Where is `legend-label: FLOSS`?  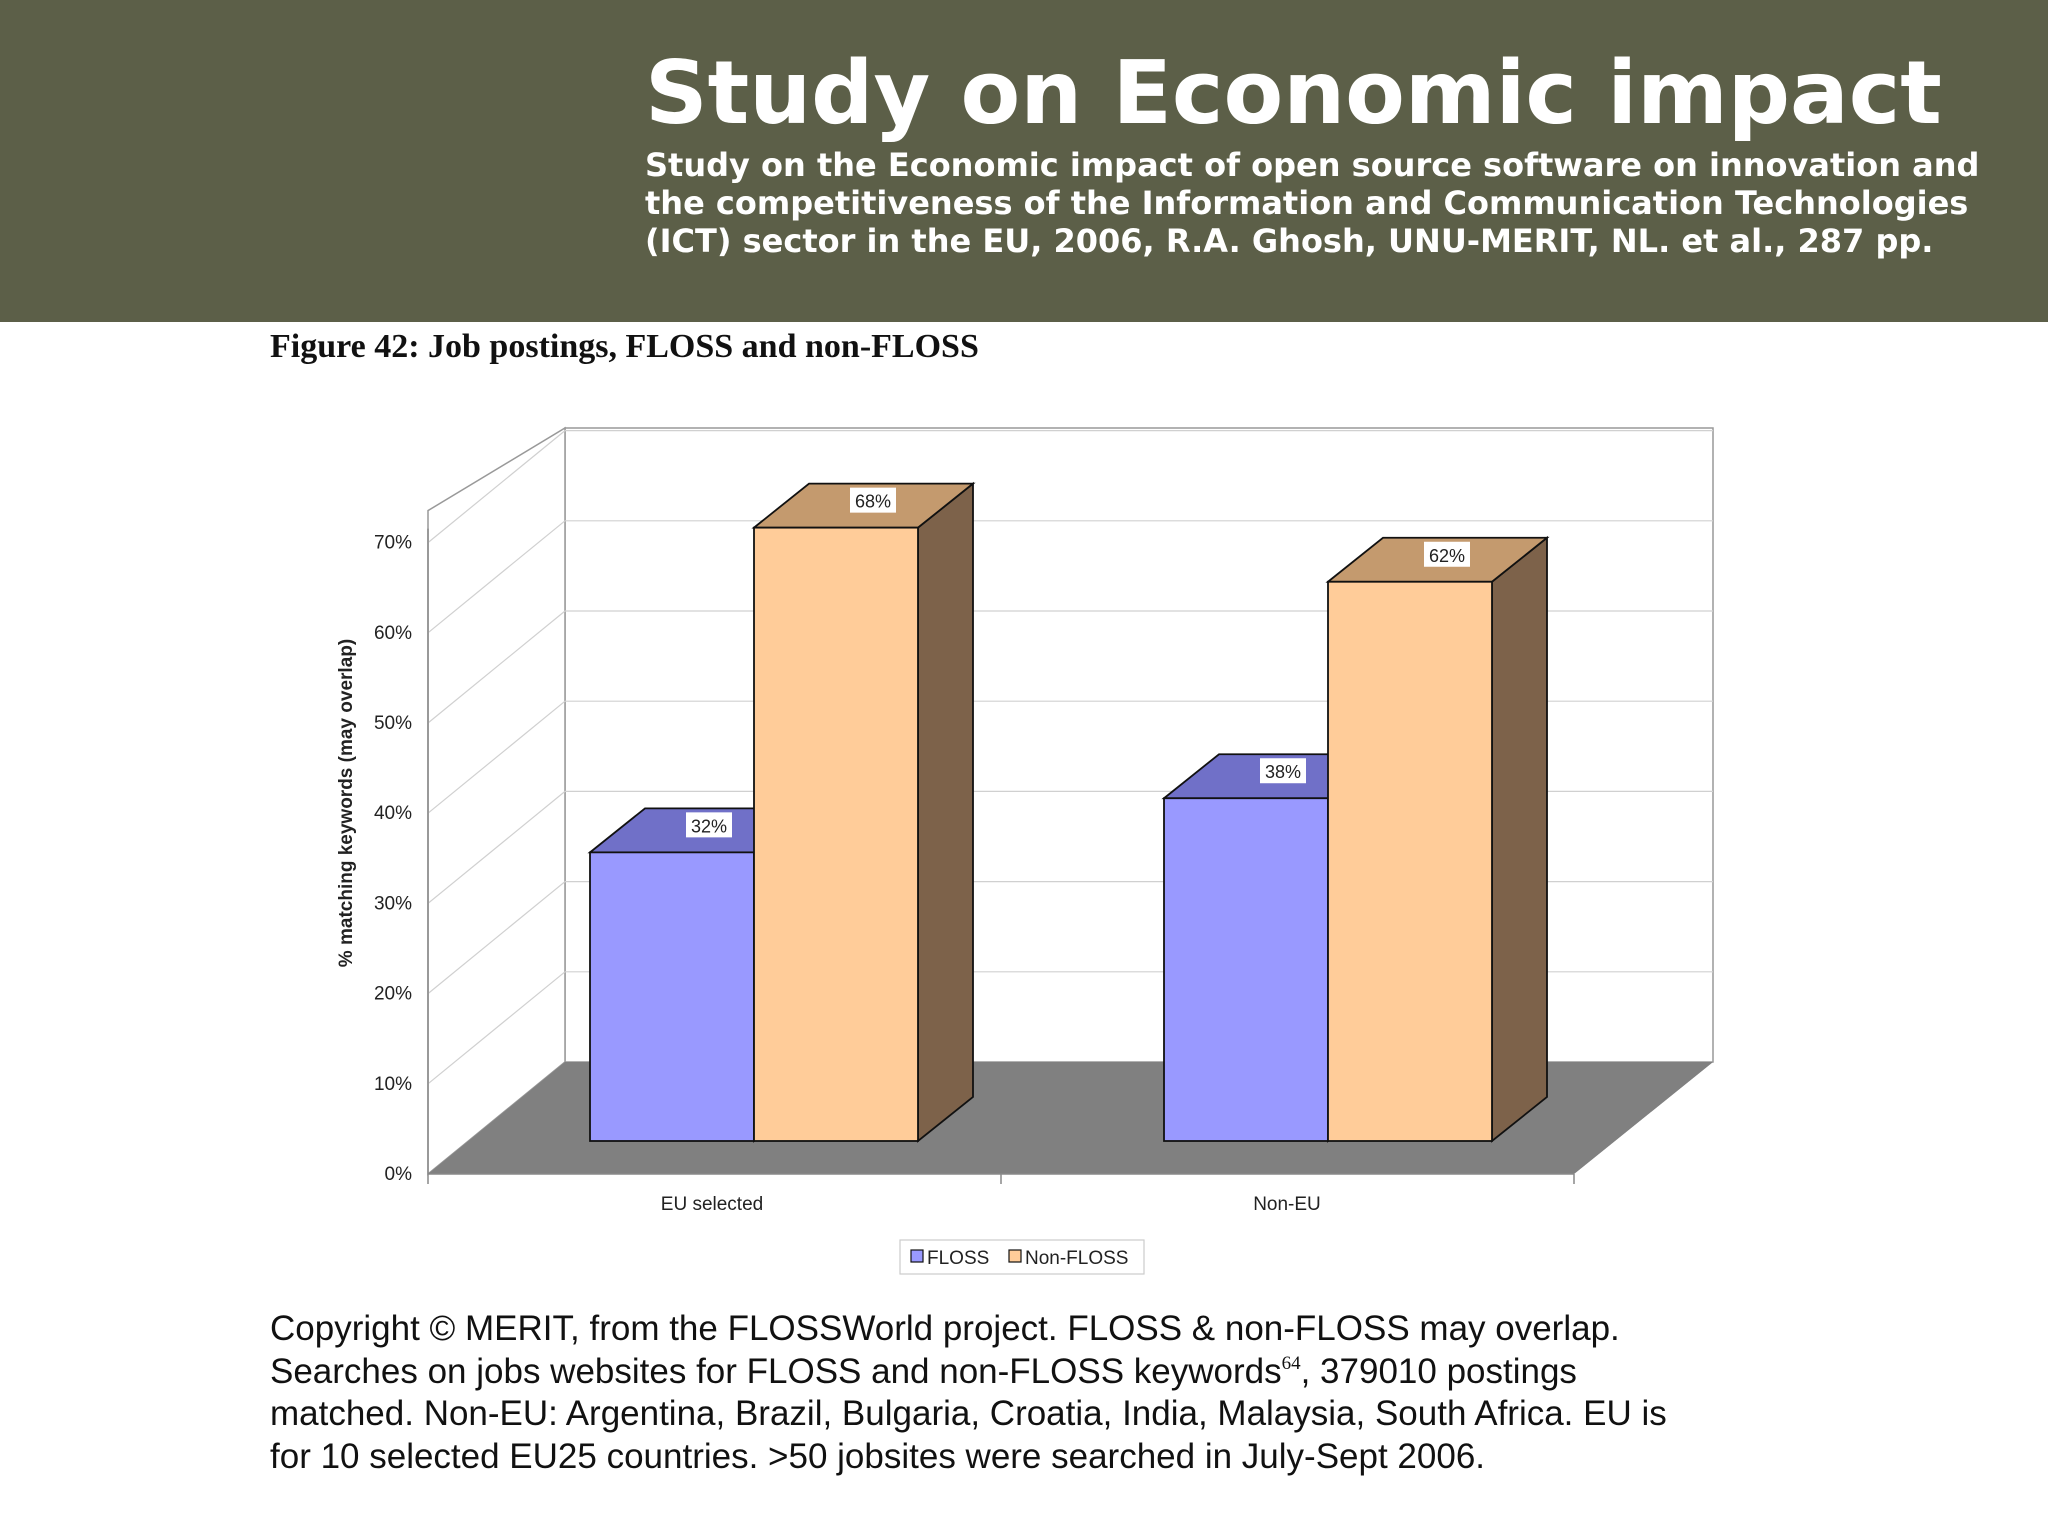 legend-label: FLOSS is located at coordinates (958, 1258).